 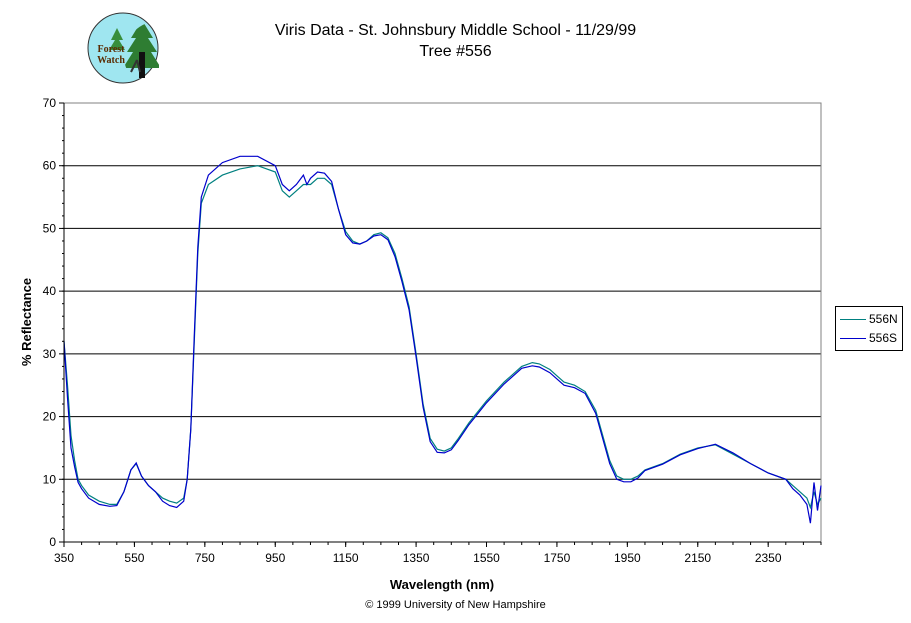 I want to click on logo-text-forest: Forest, so click(x=111, y=49).